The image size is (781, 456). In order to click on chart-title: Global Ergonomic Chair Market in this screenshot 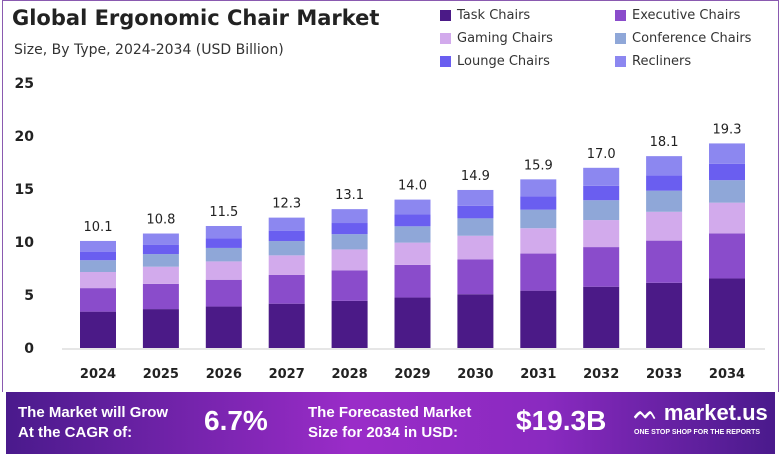, I will do `click(196, 18)`.